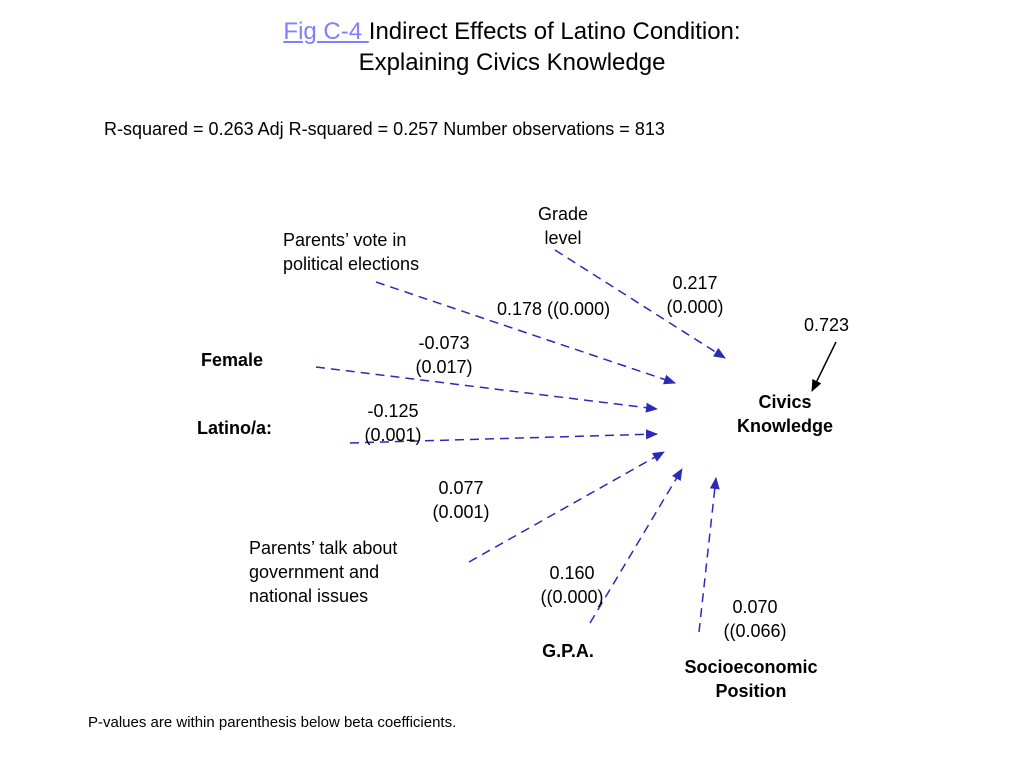 The height and width of the screenshot is (768, 1024). Describe the element at coordinates (784, 414) in the screenshot. I see `node-civics-knowledge: Civics Knowledge` at that location.